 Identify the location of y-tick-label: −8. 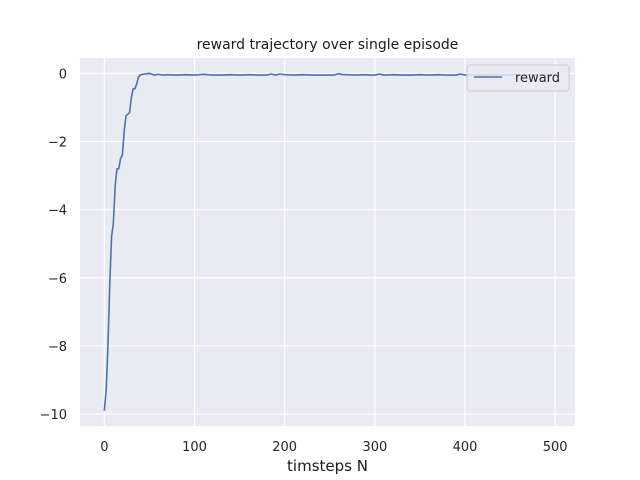
(57, 347).